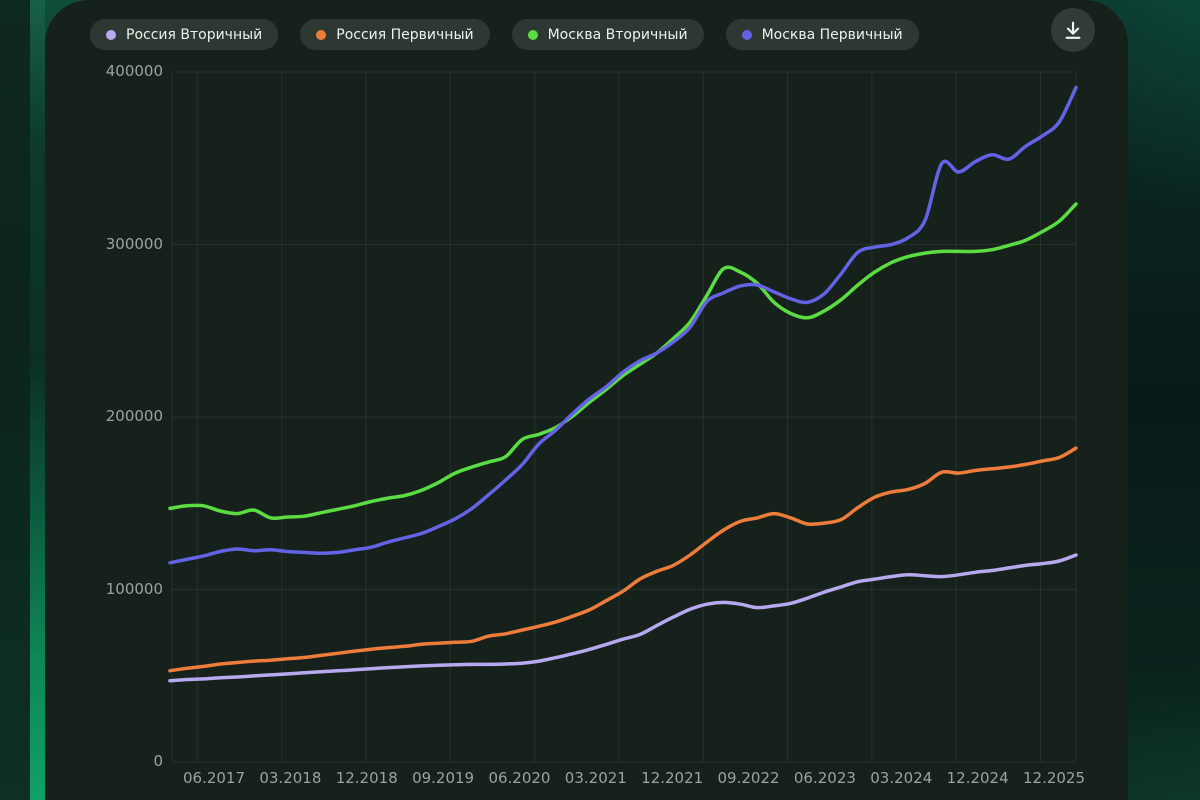 This screenshot has height=800, width=1200. What do you see at coordinates (134, 588) in the screenshot?
I see `y-axis-label: 100000` at bounding box center [134, 588].